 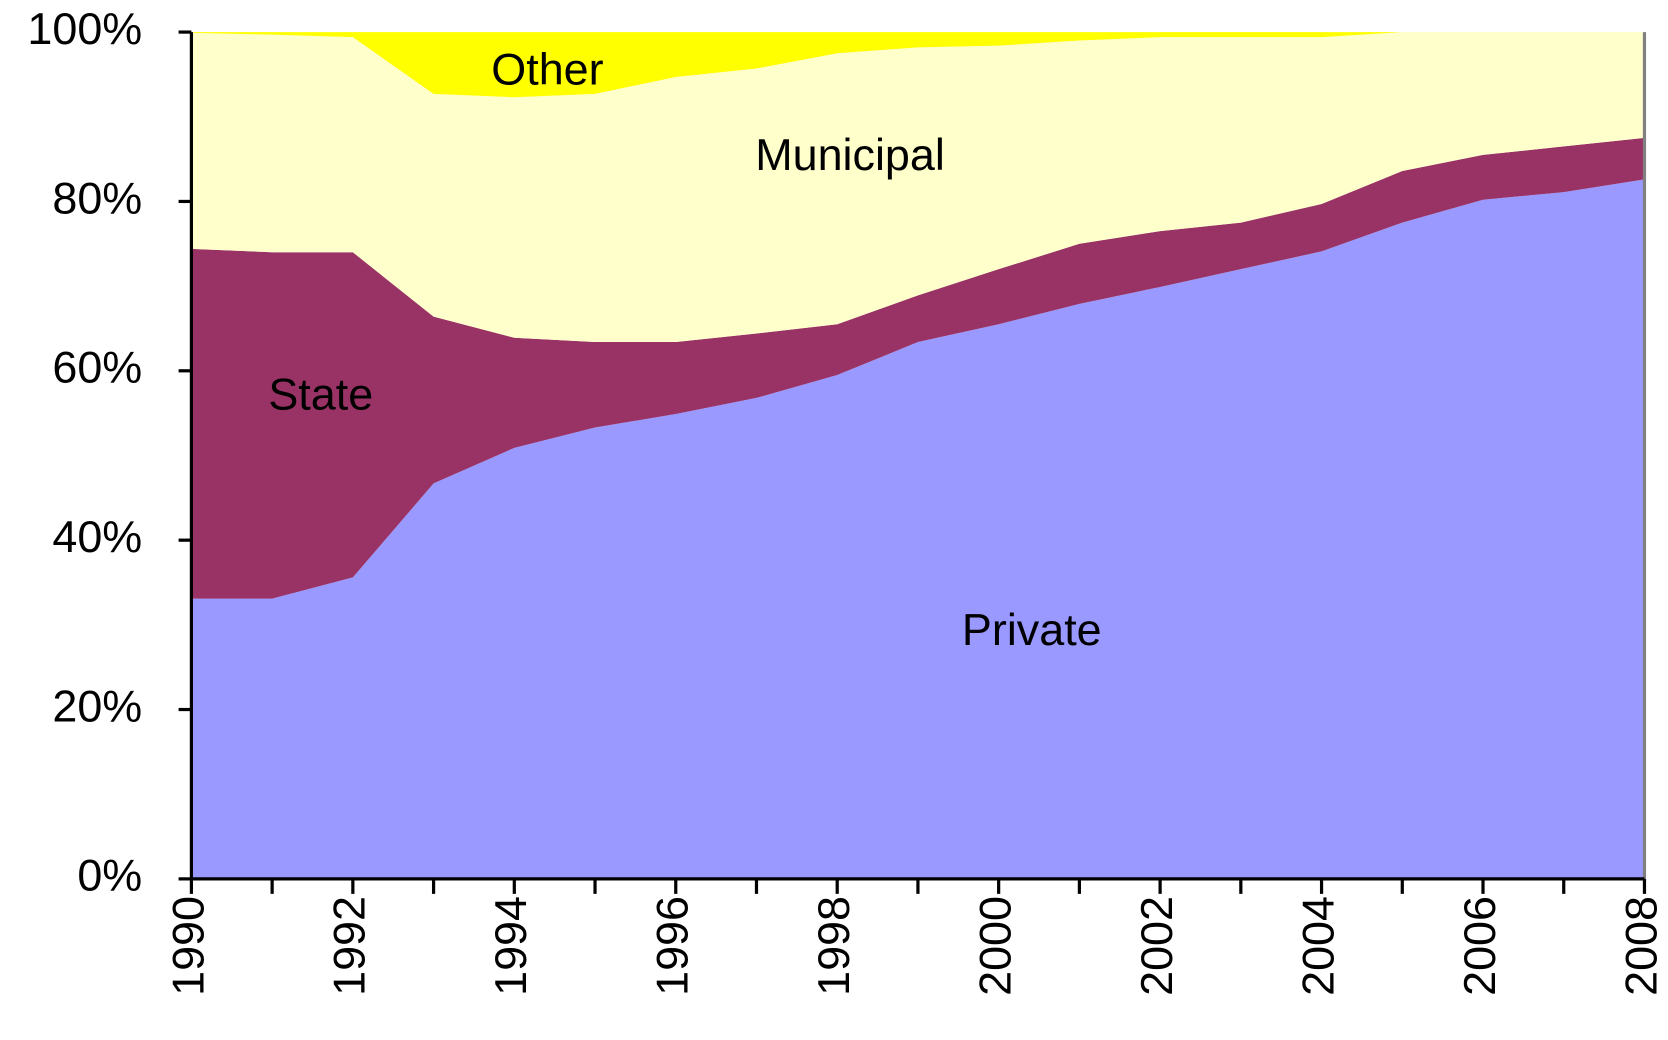 What do you see at coordinates (84, 28) in the screenshot?
I see `y-tick-label: 100%` at bounding box center [84, 28].